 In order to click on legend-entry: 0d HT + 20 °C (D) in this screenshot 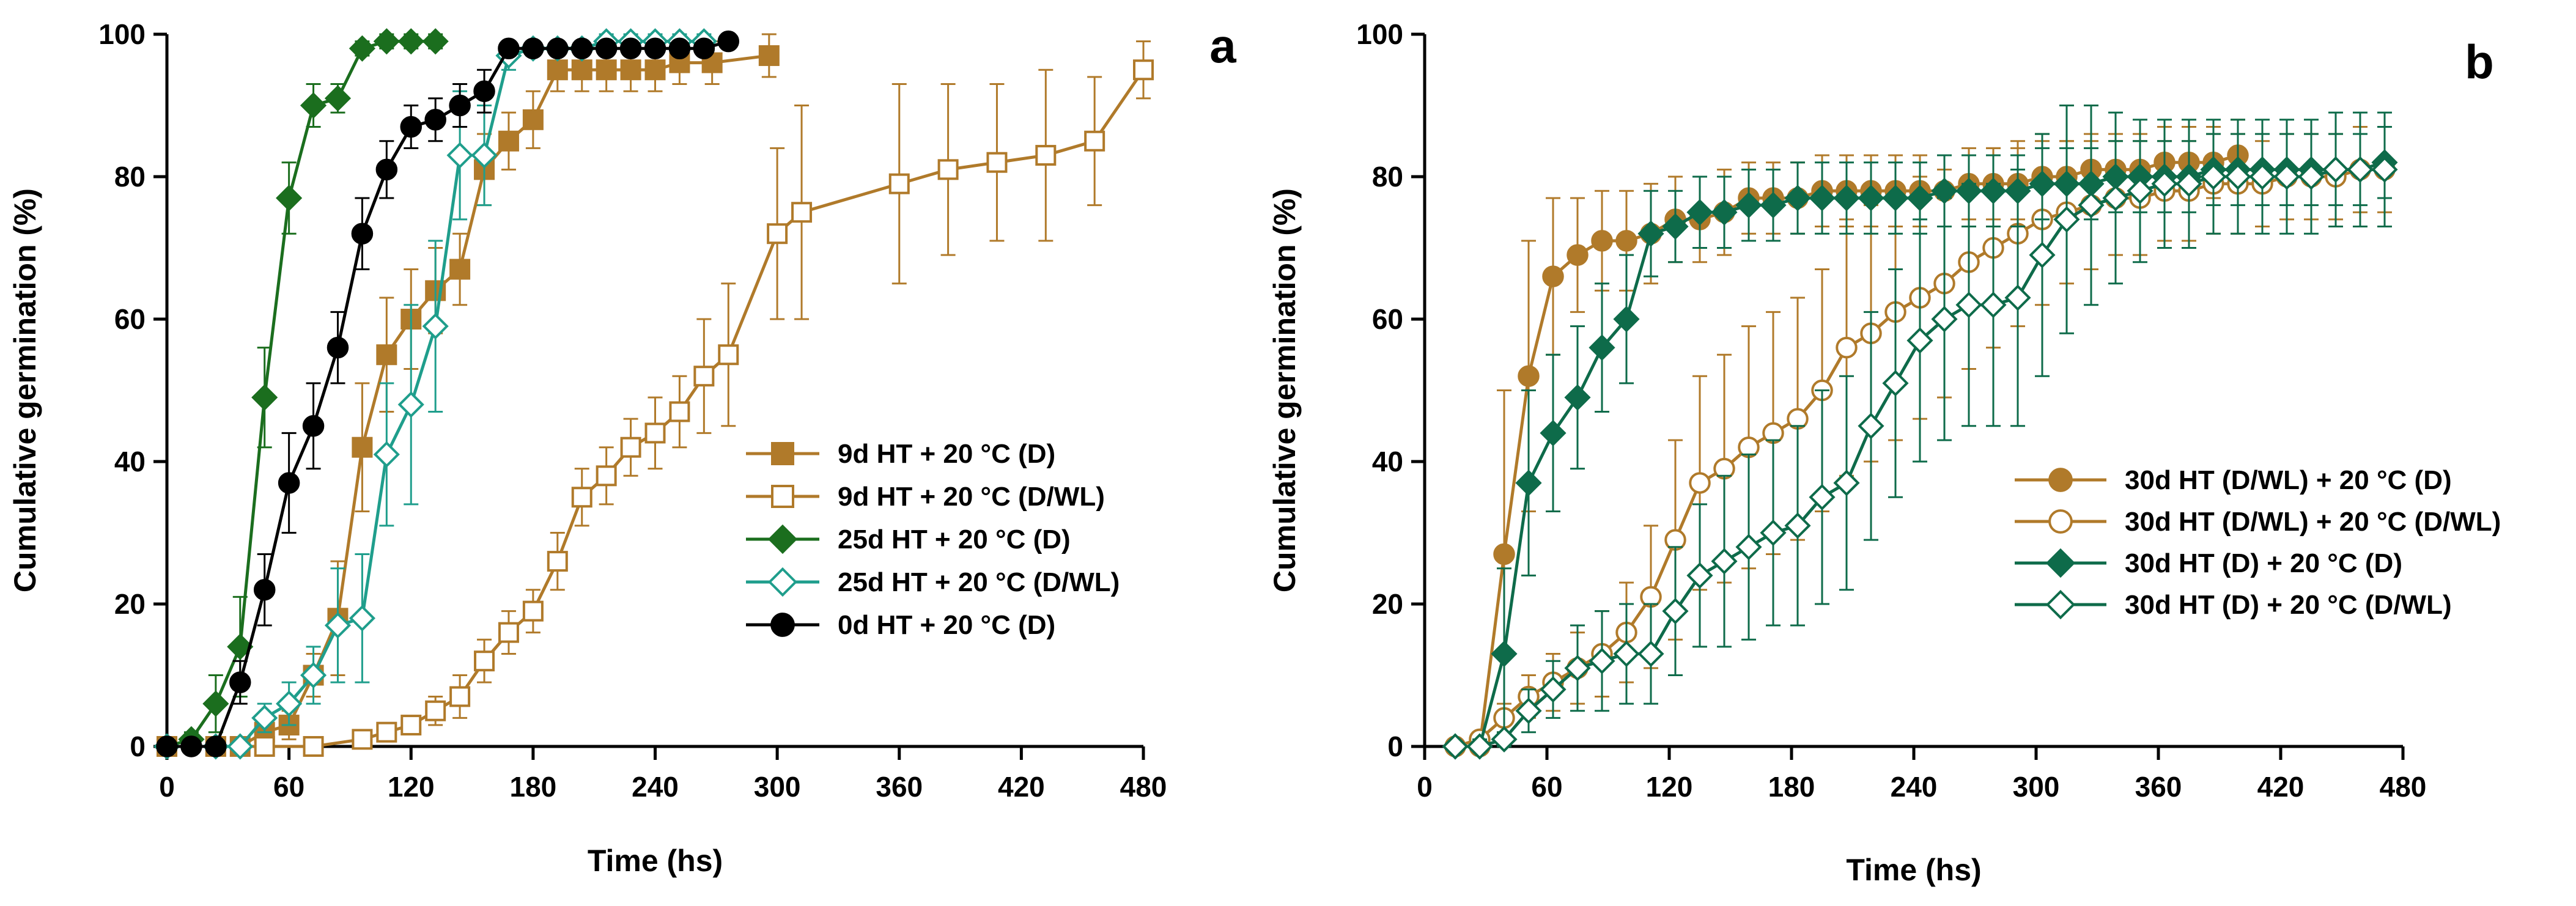, I will do `click(900, 625)`.